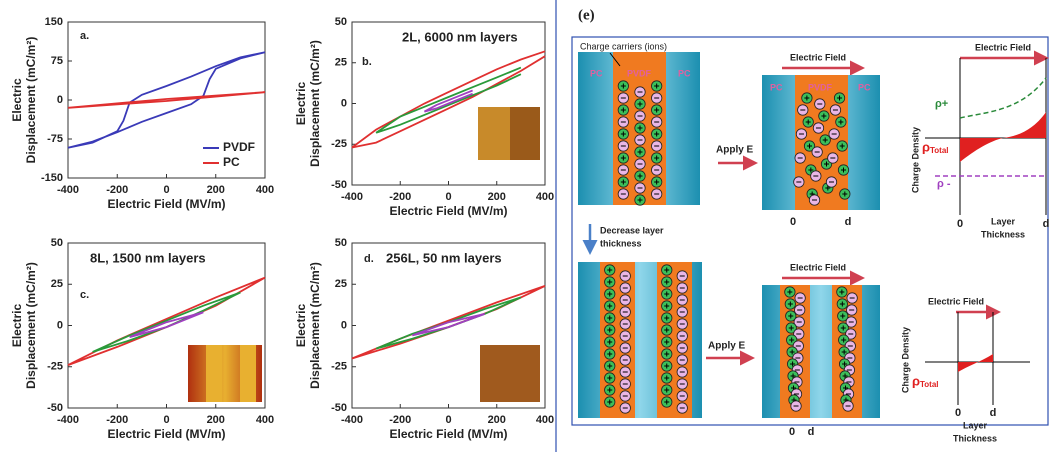  Describe the element at coordinates (1003, 137) in the screenshot. I see `rho-total-area` at that location.